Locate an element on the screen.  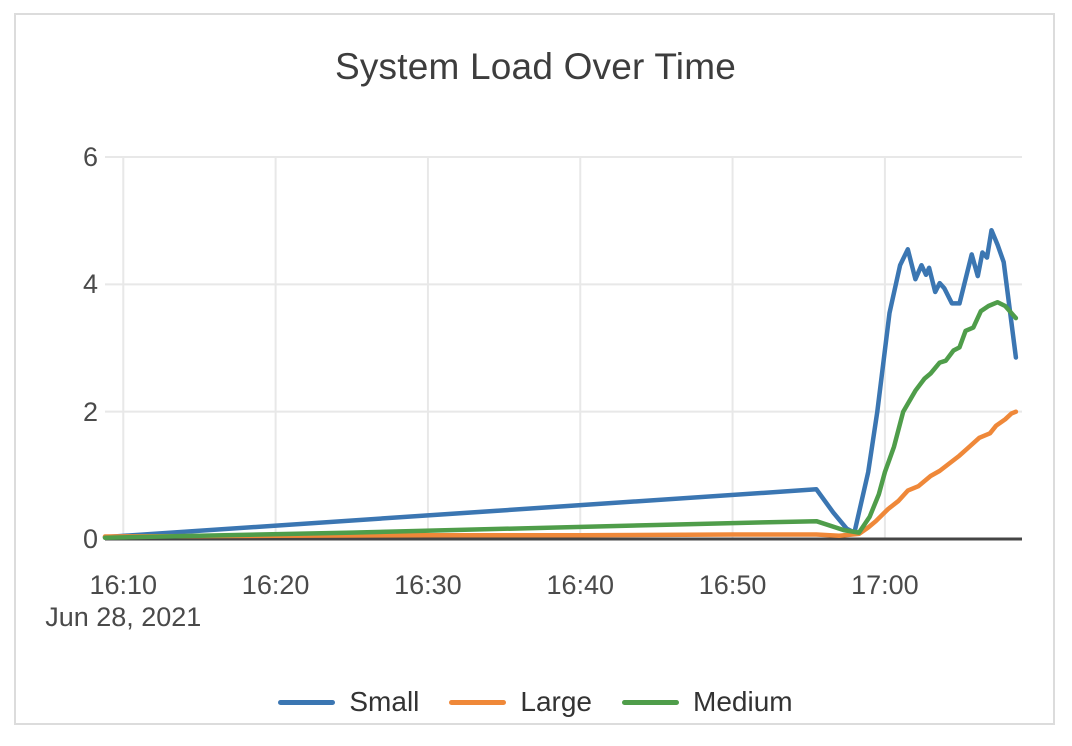
x-axis-tick-label: 17:00 is located at coordinates (885, 585).